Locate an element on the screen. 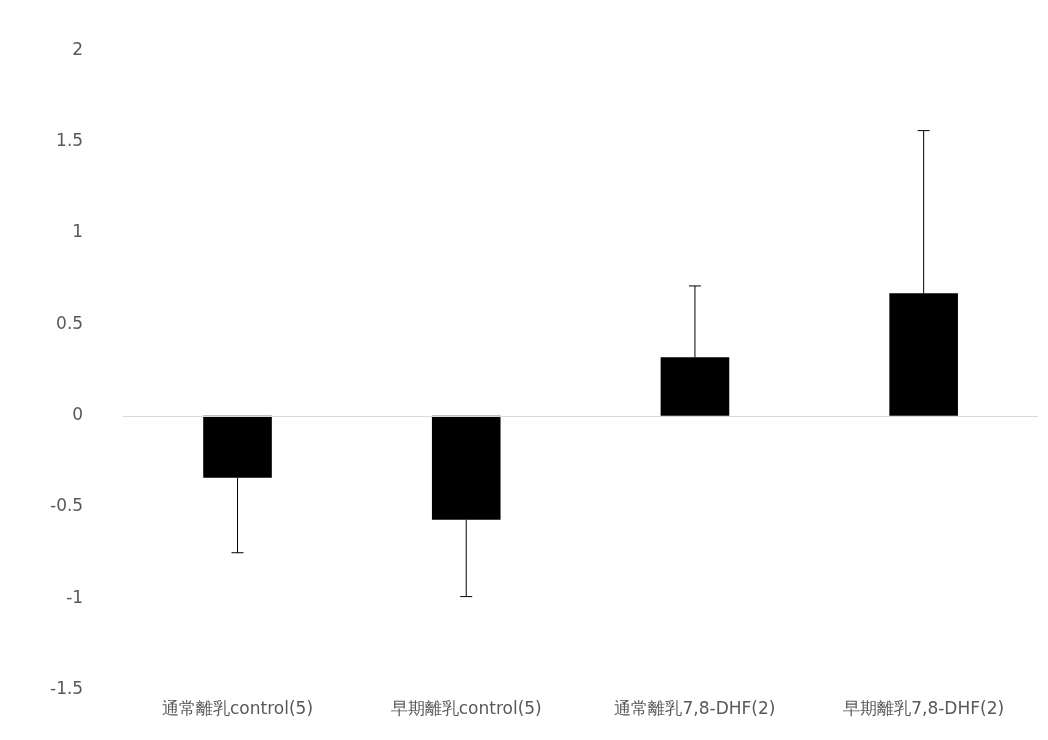 The width and height of the screenshot is (1048, 740). x-tick-label: 通常離乳7,8-DHF(2) is located at coordinates (695, 708).